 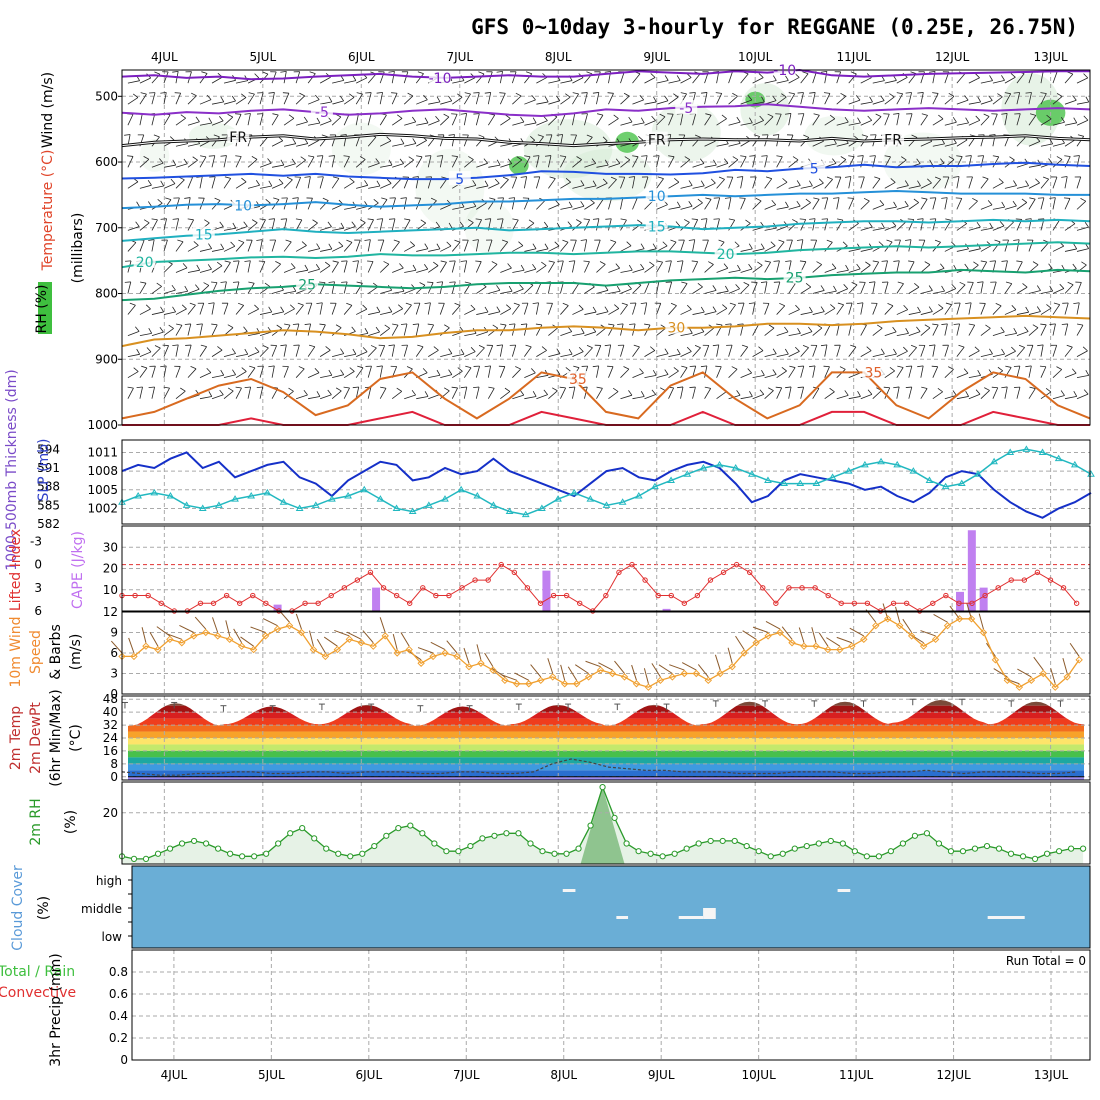 What do you see at coordinates (611, 907) in the screenshot?
I see `cloud-cover-background` at bounding box center [611, 907].